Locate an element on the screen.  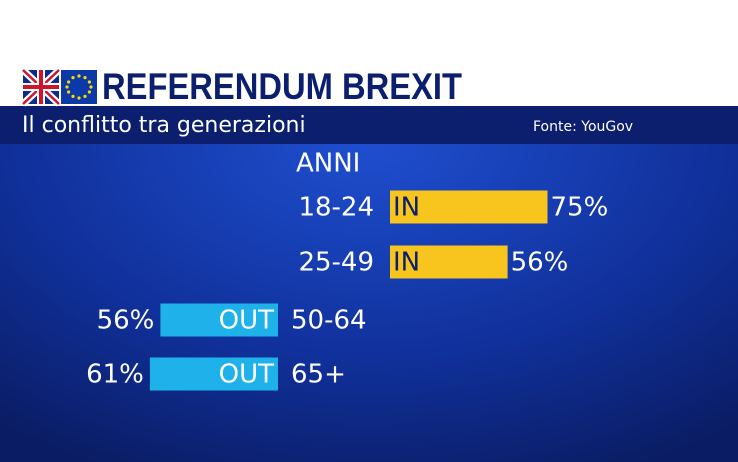
category-label: 25-49 is located at coordinates (336, 263).